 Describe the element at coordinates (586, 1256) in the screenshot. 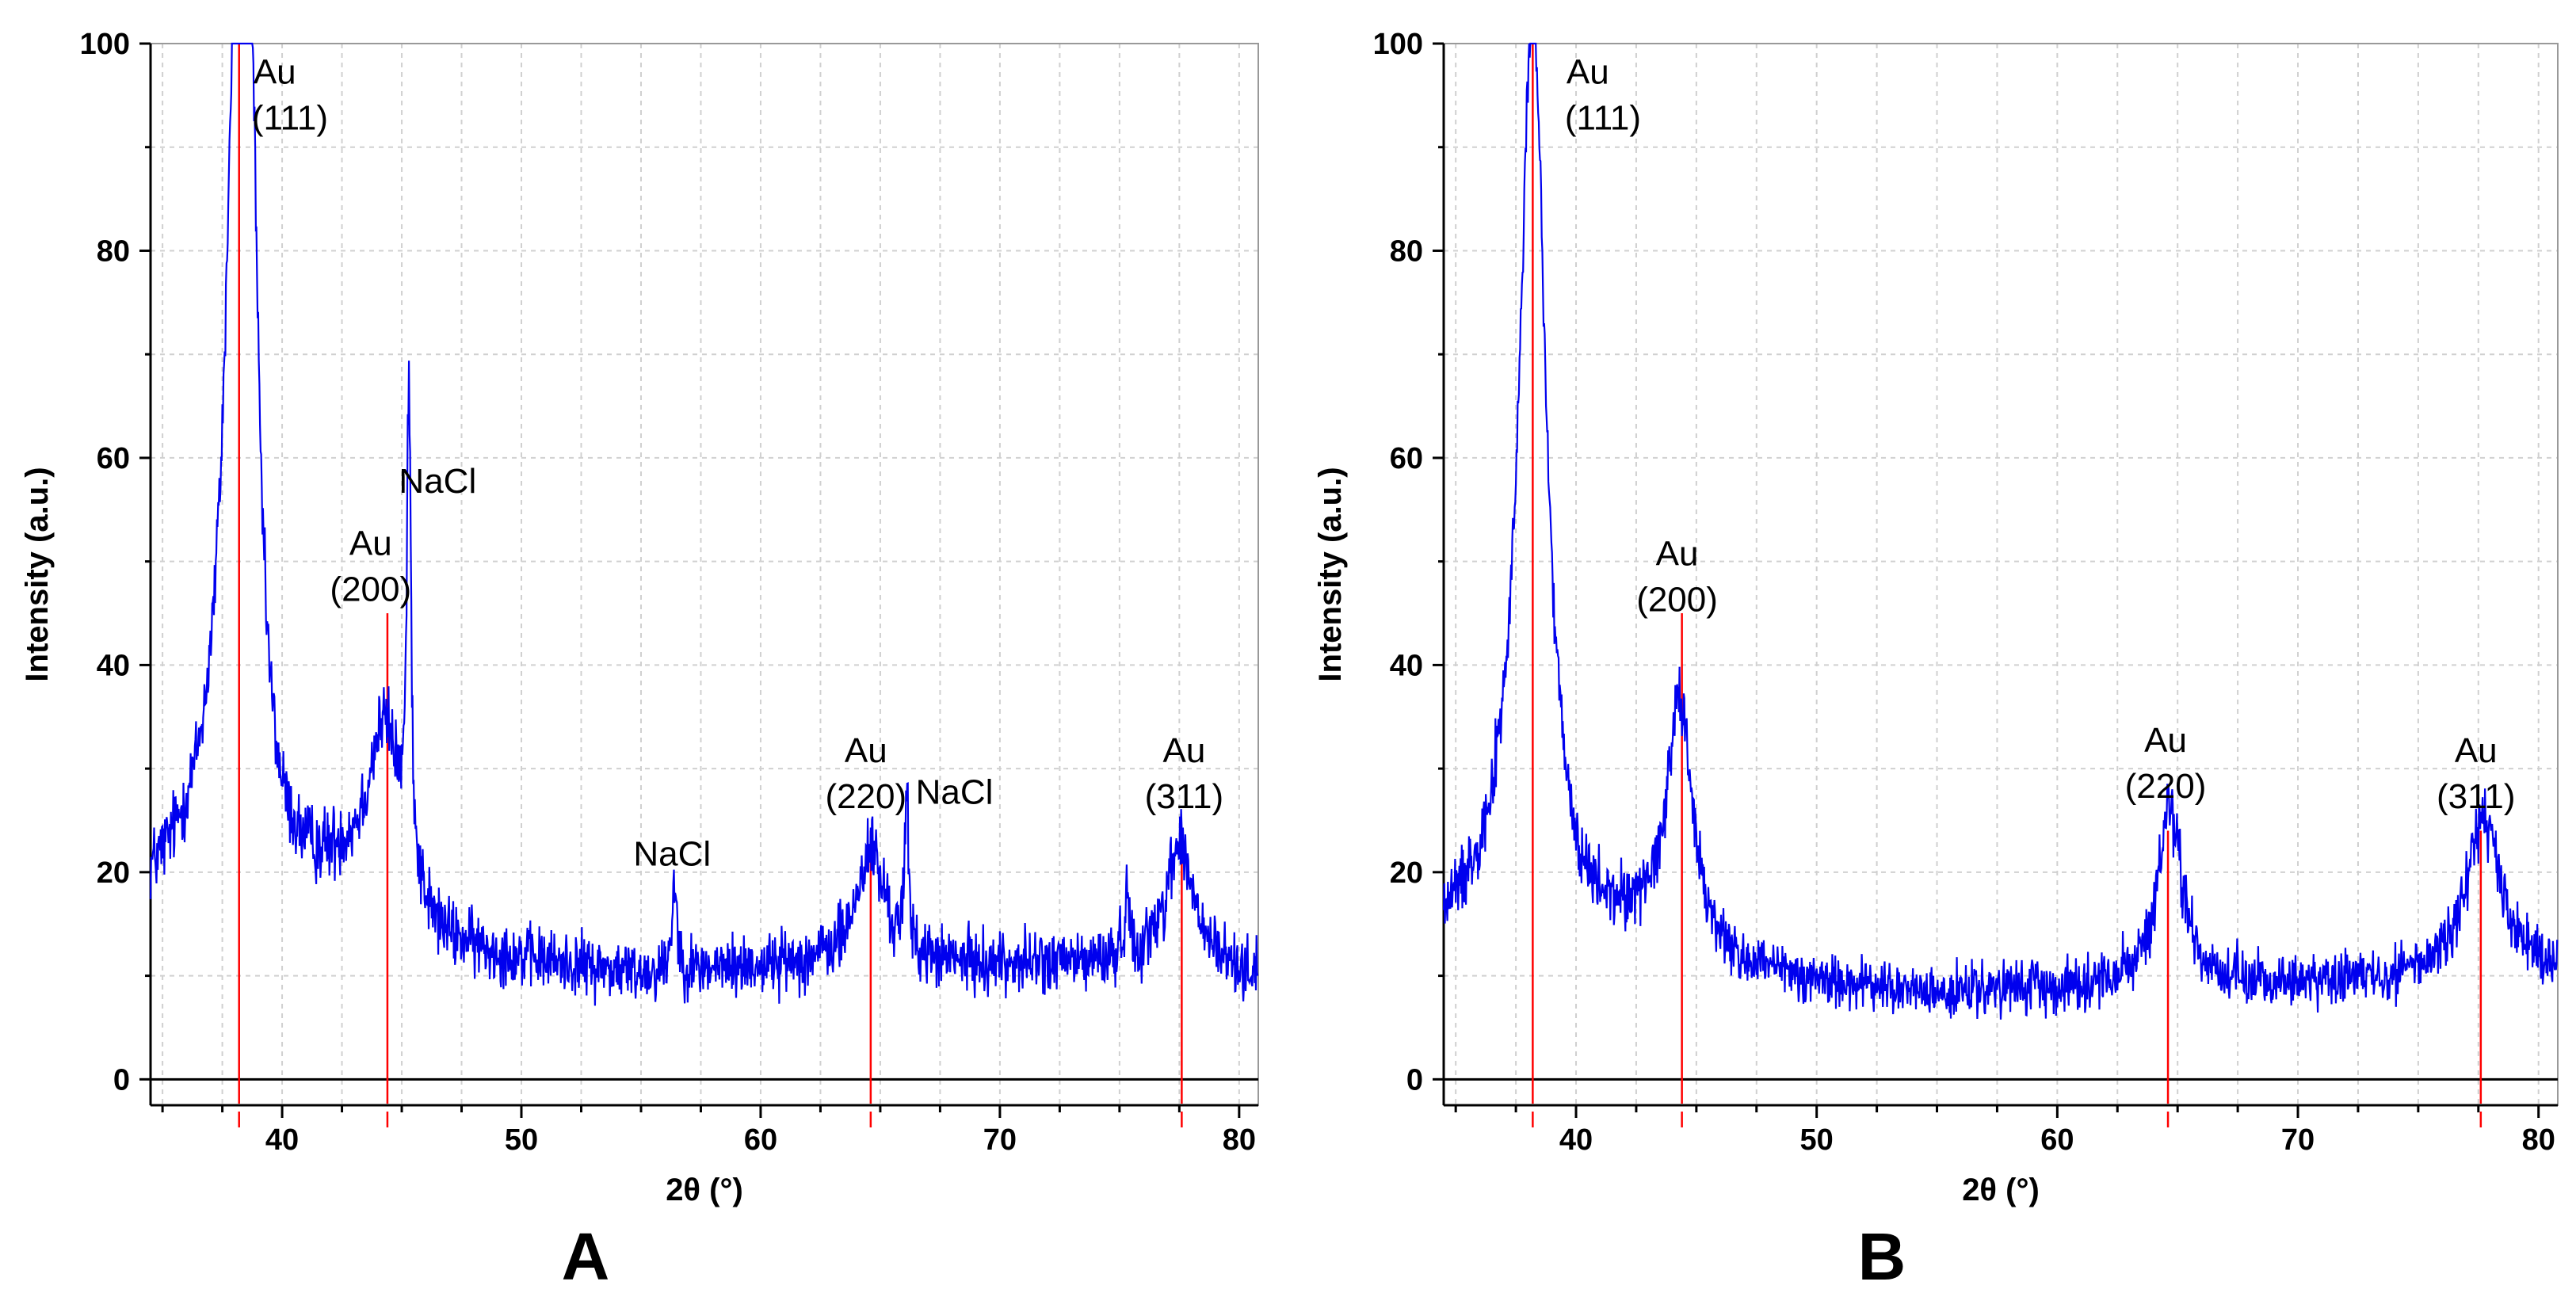

I see `panel-letter: A` at that location.